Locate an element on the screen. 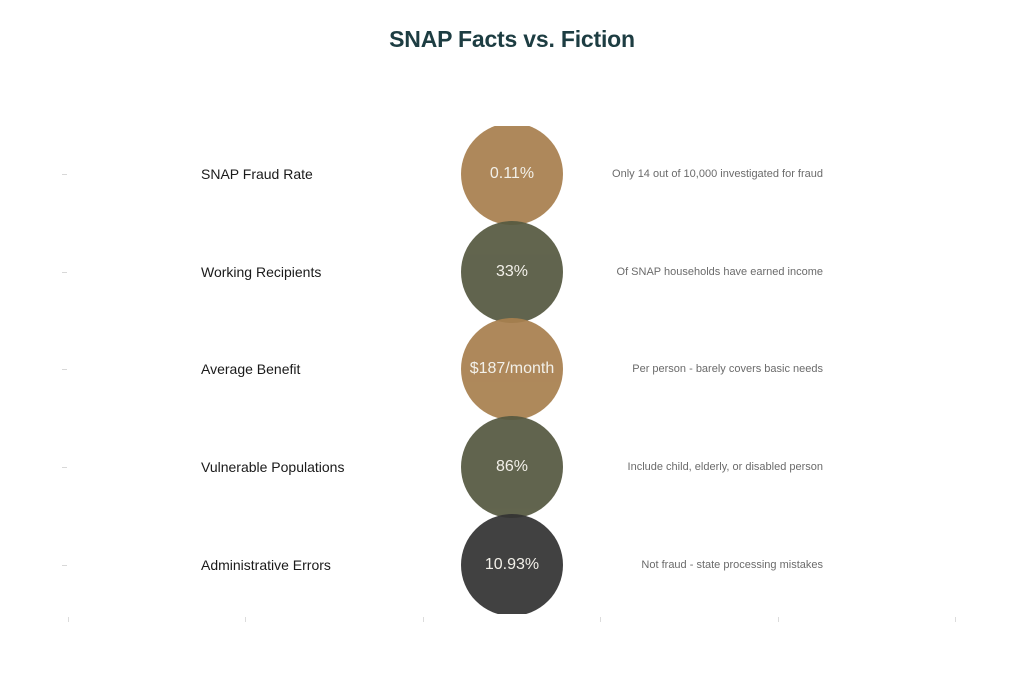 This screenshot has height=683, width=1024. row-label: Average Benefit is located at coordinates (251, 369).